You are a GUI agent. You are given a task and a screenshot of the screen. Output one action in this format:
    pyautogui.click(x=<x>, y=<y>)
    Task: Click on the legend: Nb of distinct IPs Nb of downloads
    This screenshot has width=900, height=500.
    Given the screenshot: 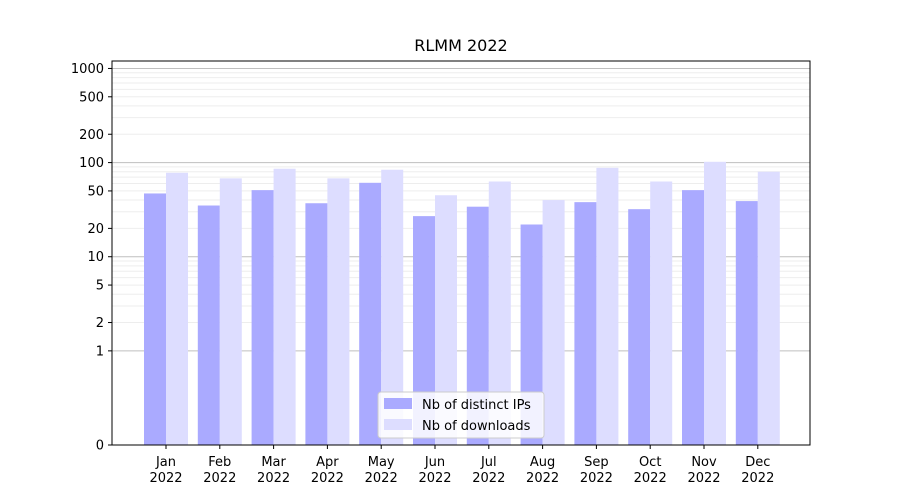 What is the action you would take?
    pyautogui.click(x=461, y=415)
    